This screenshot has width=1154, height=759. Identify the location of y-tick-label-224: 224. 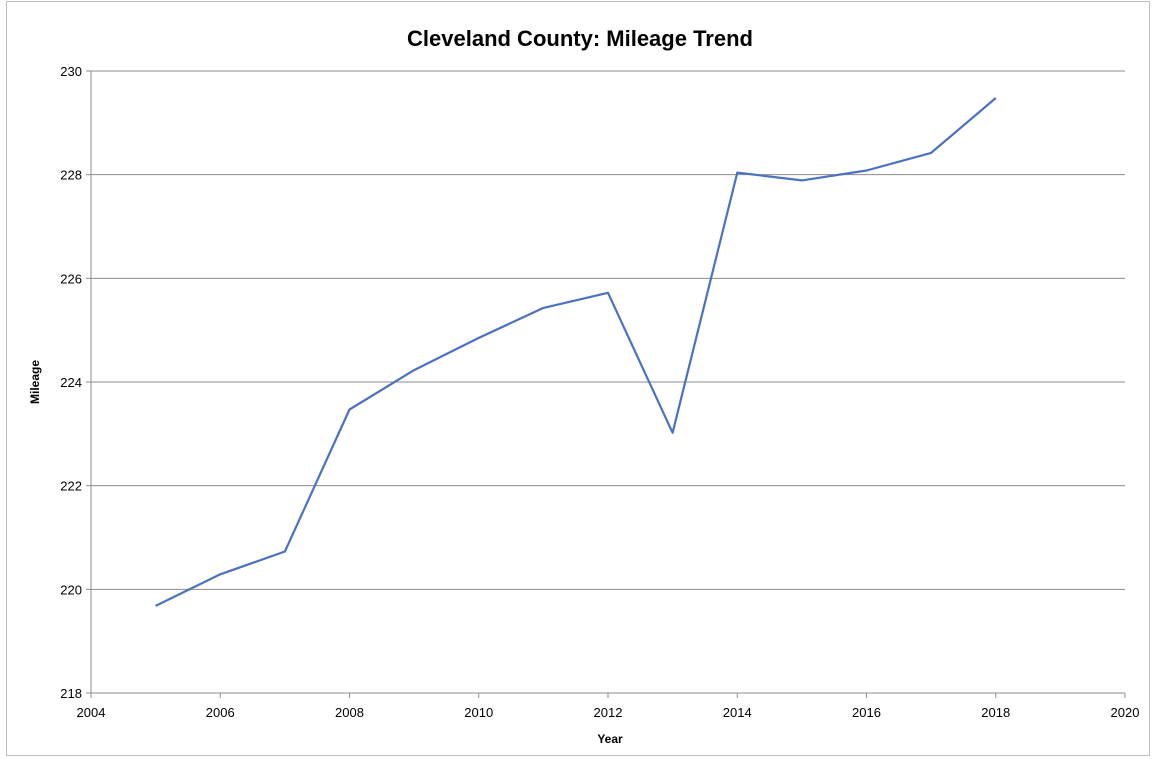
(71, 382).